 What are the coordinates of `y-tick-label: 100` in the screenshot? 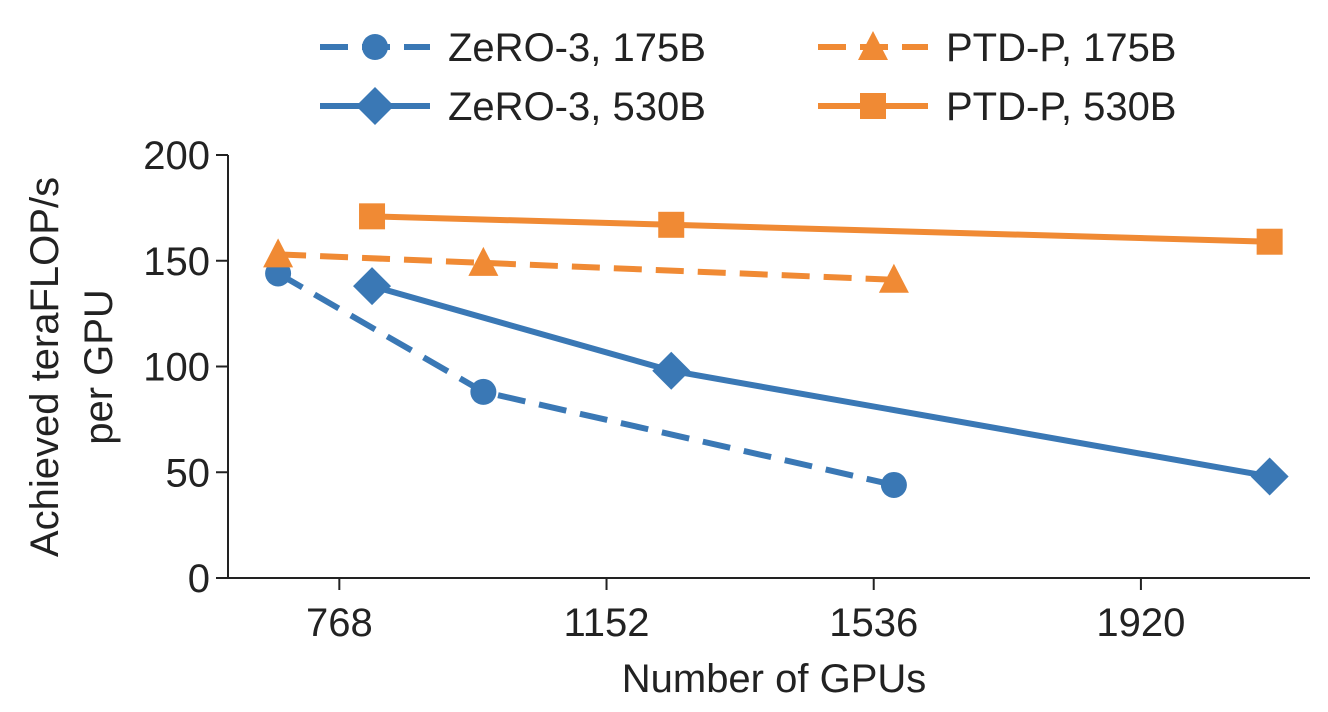 It's located at (176, 368).